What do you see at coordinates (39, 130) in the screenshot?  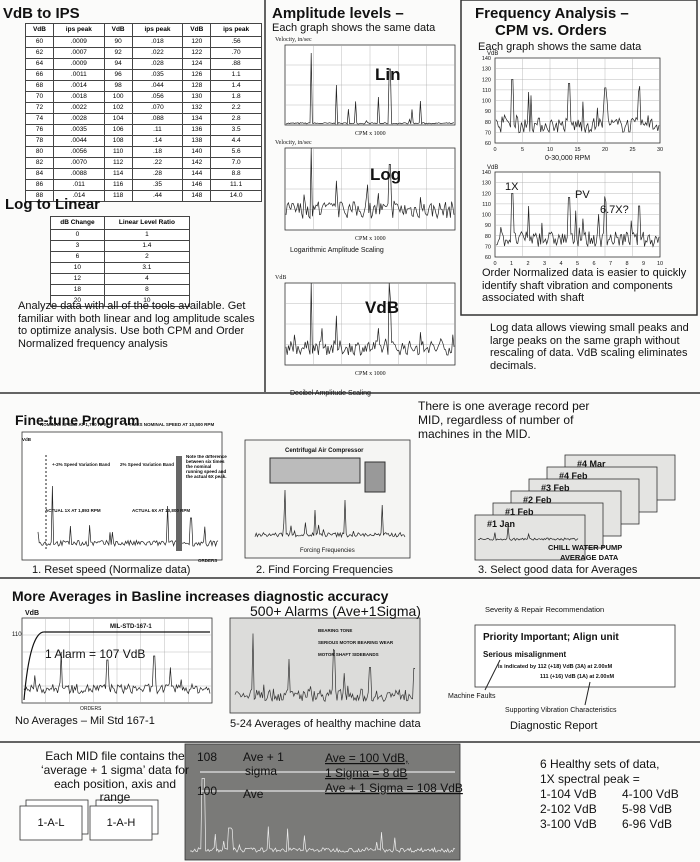 I see `cell: 76` at bounding box center [39, 130].